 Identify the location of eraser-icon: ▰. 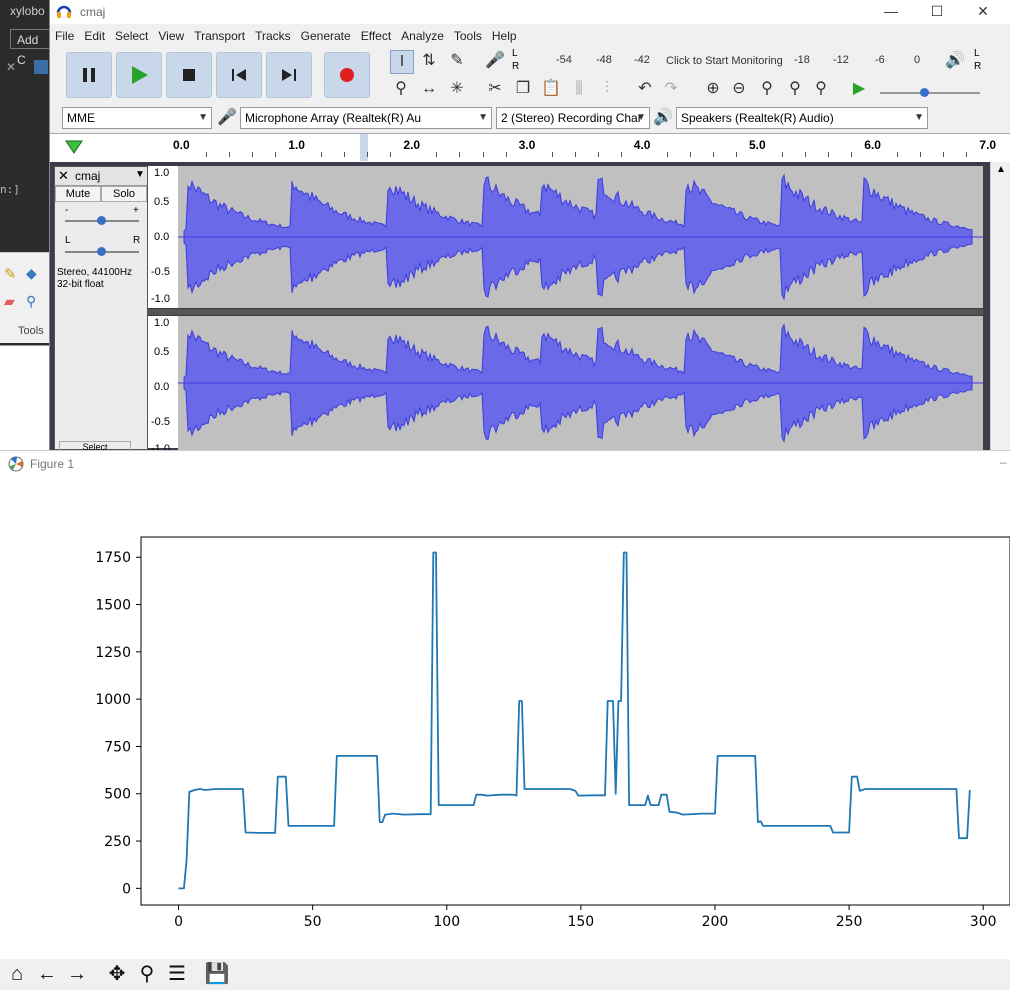
(9, 301).